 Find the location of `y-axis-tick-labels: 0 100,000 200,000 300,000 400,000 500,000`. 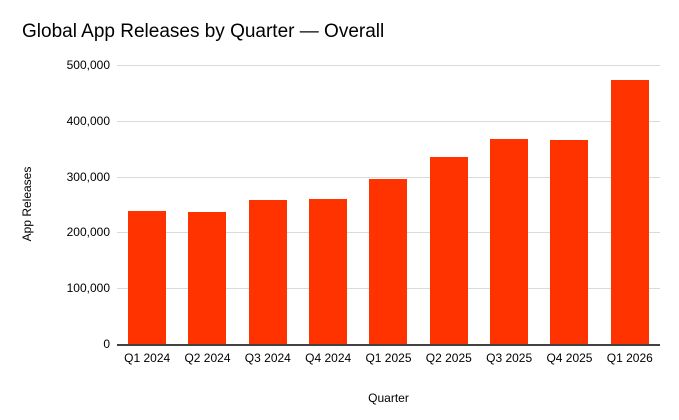

y-axis-tick-labels: 0 100,000 200,000 300,000 400,000 500,000 is located at coordinates (70, 204).